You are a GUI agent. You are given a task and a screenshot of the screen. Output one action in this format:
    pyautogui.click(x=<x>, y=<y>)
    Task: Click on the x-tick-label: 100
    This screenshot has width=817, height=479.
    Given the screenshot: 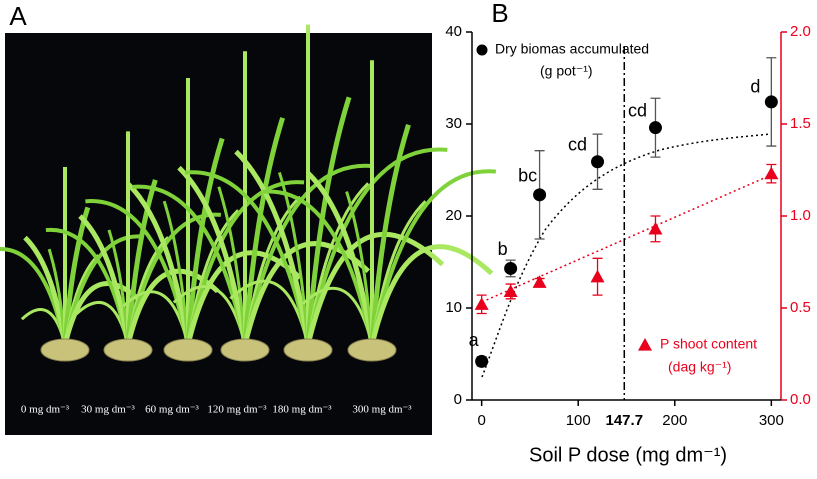 What is the action you would take?
    pyautogui.click(x=578, y=420)
    